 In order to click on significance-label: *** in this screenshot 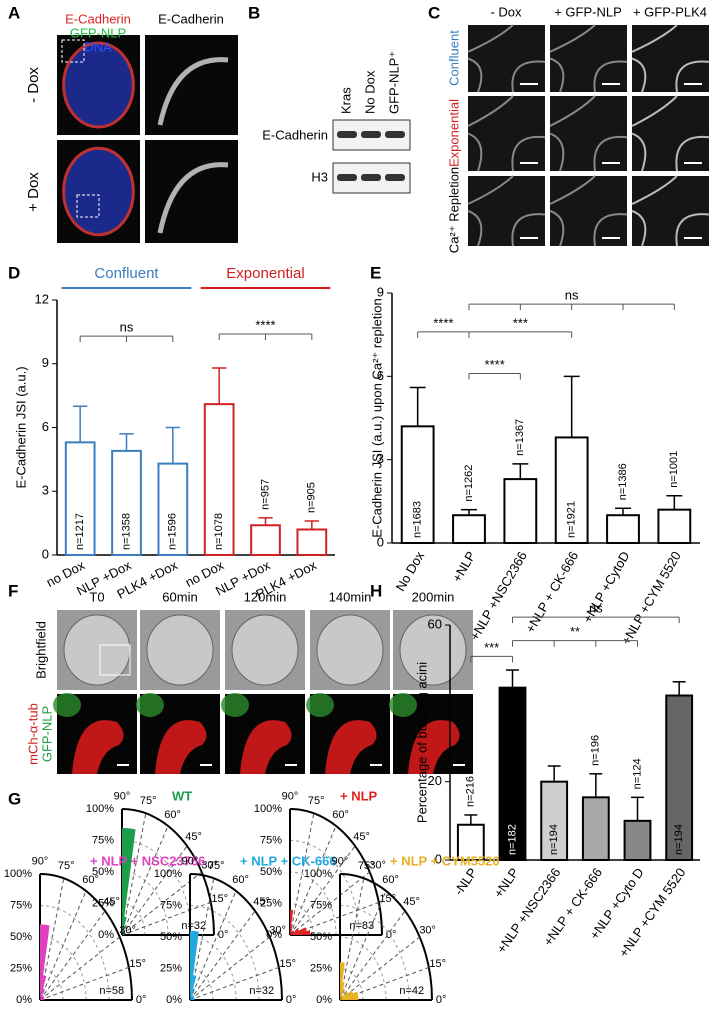, I will do `click(491, 647)`.